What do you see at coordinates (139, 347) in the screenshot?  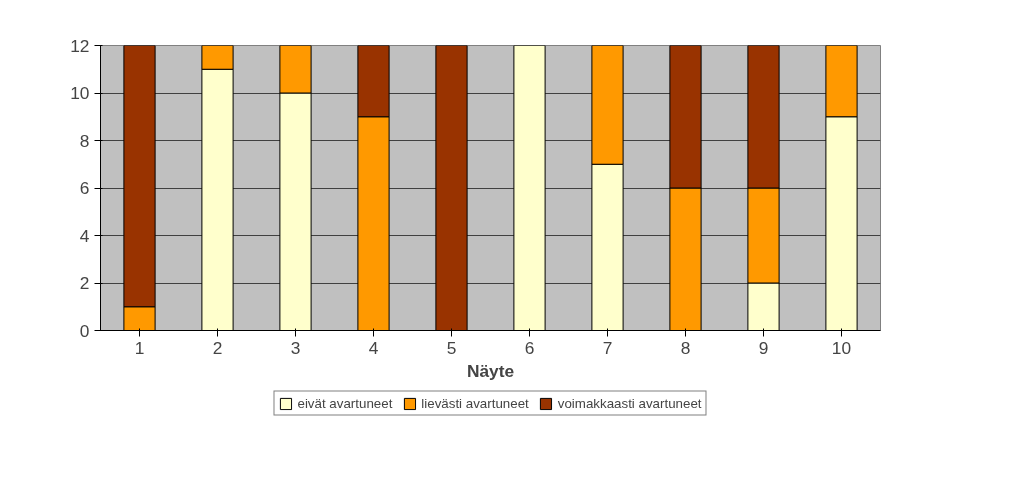 I see `x-tick-label: 1` at bounding box center [139, 347].